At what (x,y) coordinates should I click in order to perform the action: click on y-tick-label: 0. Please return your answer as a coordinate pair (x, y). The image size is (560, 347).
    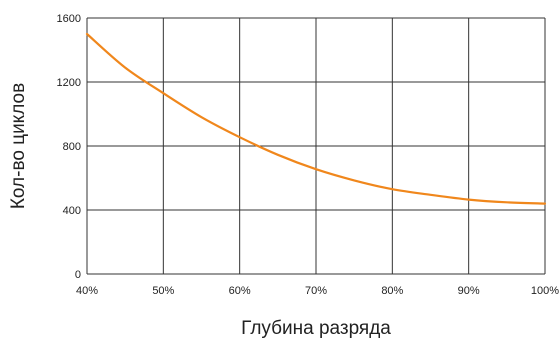
    Looking at the image, I should click on (78, 275).